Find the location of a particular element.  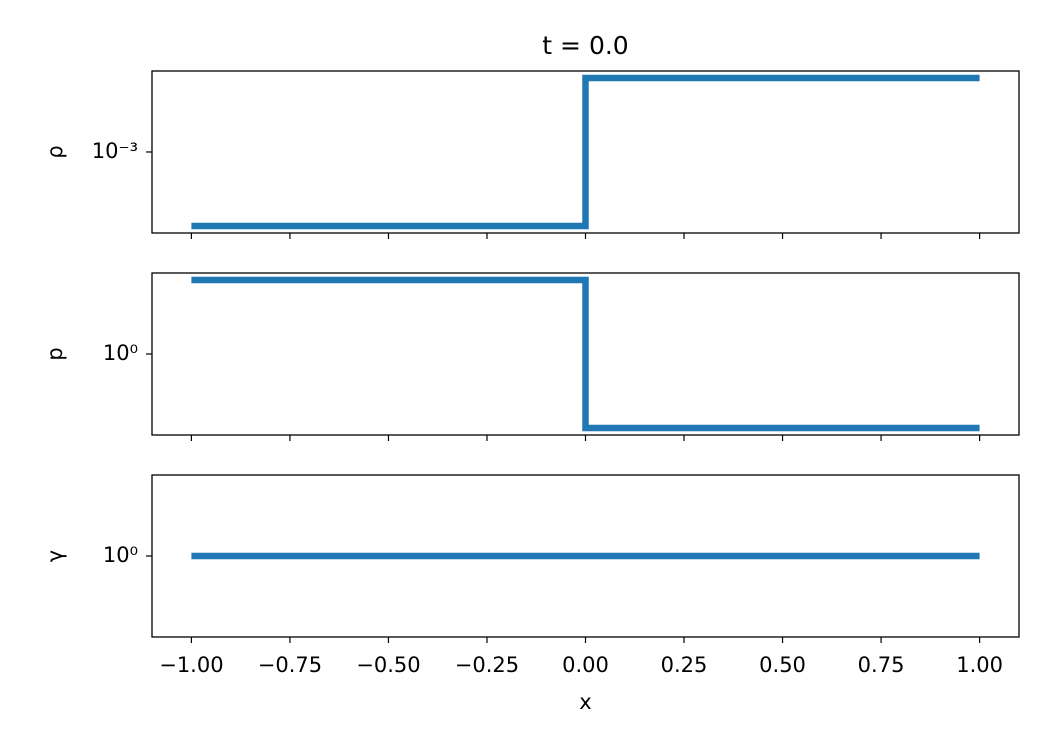

y-axis-label: ρ is located at coordinates (55, 151).